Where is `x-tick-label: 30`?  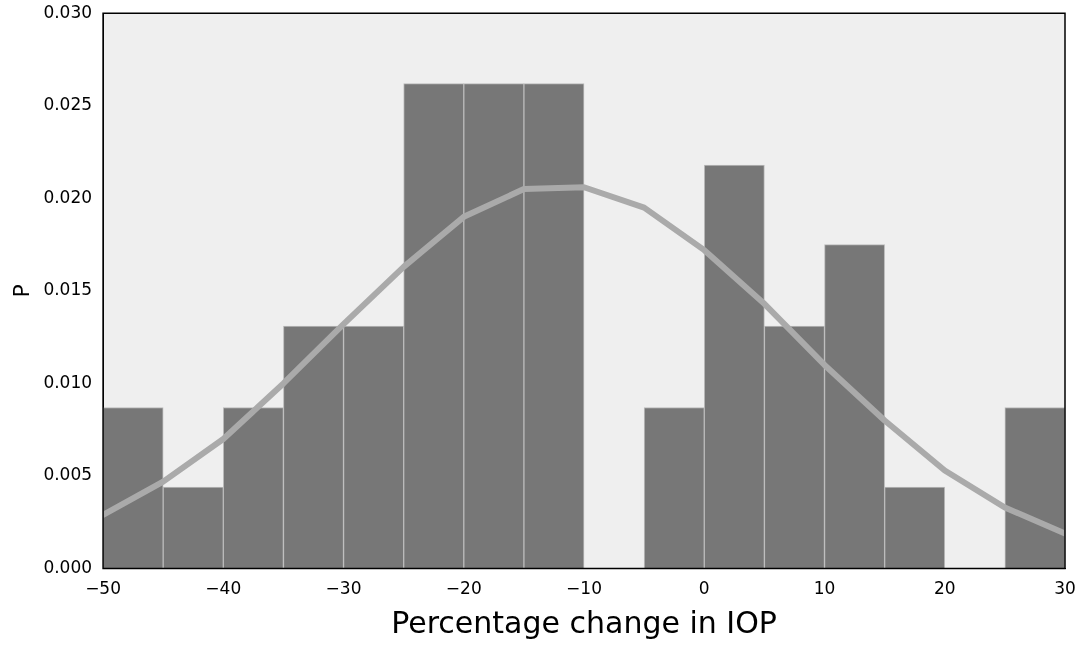 x-tick-label: 30 is located at coordinates (1065, 588).